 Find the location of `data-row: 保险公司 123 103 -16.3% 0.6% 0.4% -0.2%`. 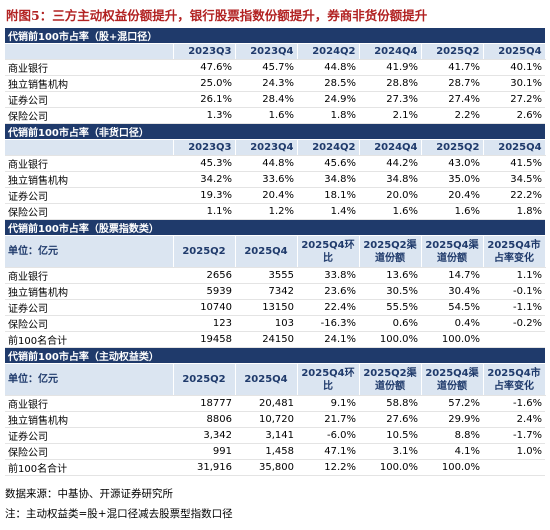

data-row: 保险公司 123 103 -16.3% 0.6% 0.4% -0.2% is located at coordinates (275, 323).